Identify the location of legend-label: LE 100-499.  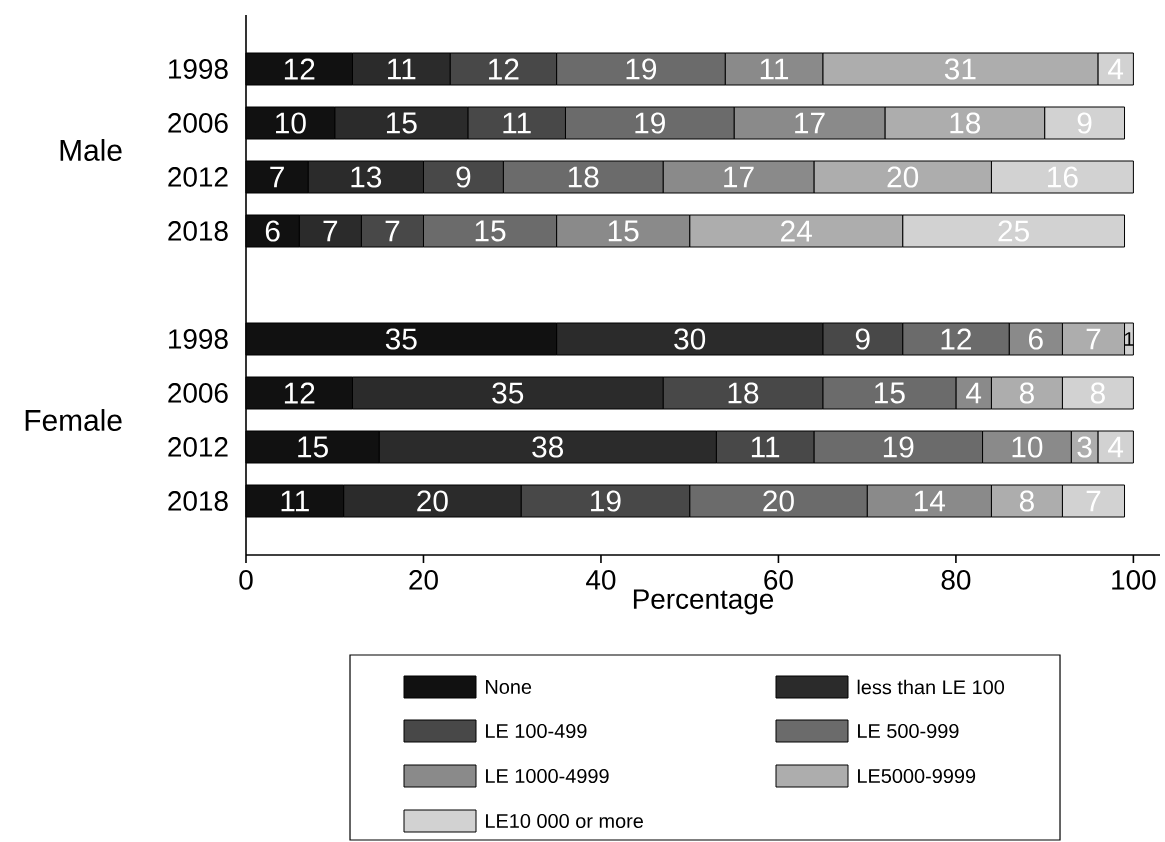
(536, 731).